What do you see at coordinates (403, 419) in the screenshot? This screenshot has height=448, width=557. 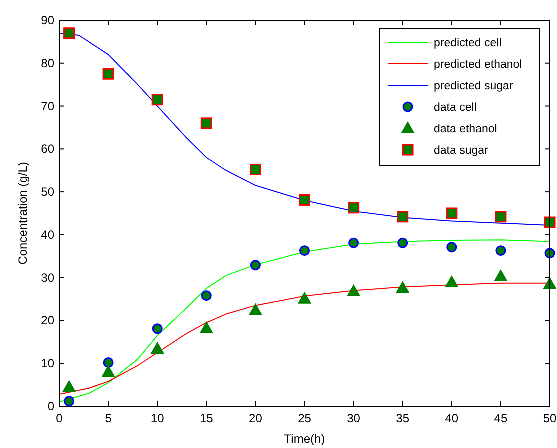 I see `x-tick-label: 35` at bounding box center [403, 419].